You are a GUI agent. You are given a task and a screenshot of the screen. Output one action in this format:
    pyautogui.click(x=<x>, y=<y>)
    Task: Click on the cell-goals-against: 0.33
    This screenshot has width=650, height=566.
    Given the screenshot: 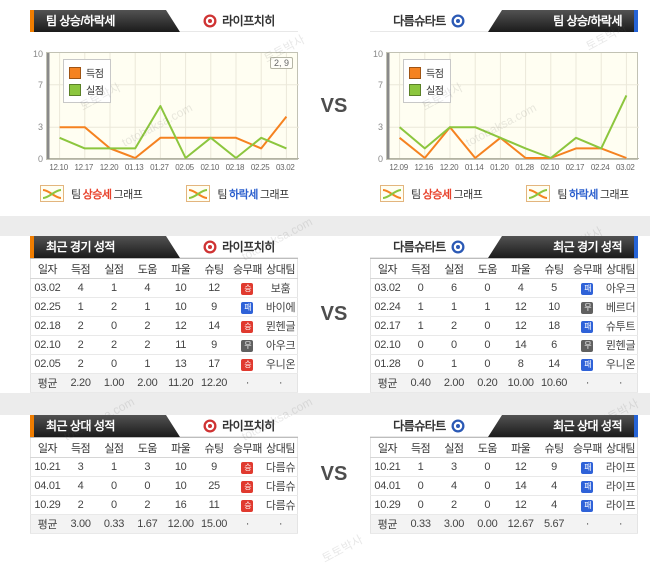 What is the action you would take?
    pyautogui.click(x=114, y=524)
    